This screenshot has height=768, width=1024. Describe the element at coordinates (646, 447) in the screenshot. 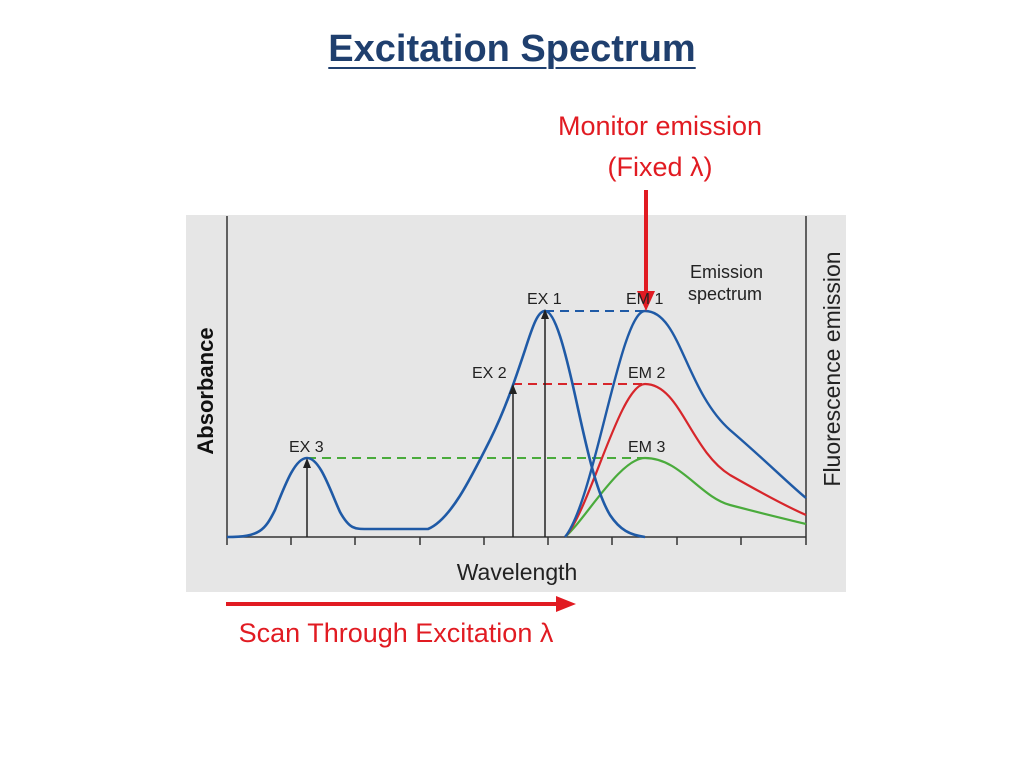

I see `em3-label: EM 3` at that location.